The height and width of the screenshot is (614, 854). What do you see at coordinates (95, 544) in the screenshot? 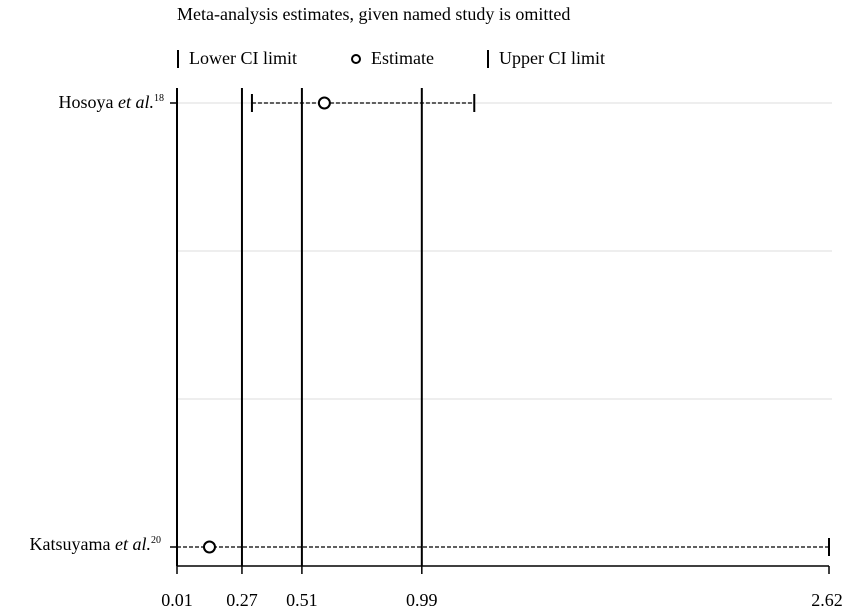
I see `study-label-katsuyama: Katsuyama et al.20` at bounding box center [95, 544].